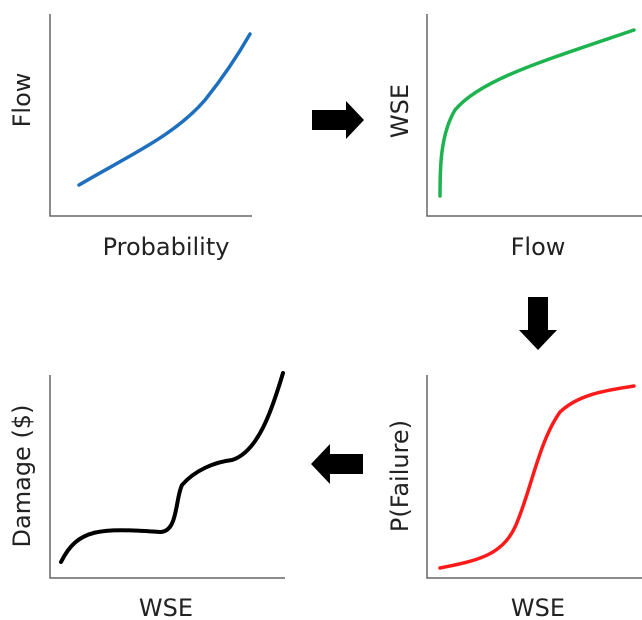 The height and width of the screenshot is (620, 642). Describe the element at coordinates (538, 247) in the screenshot. I see `x-axis-label: Flow` at that location.